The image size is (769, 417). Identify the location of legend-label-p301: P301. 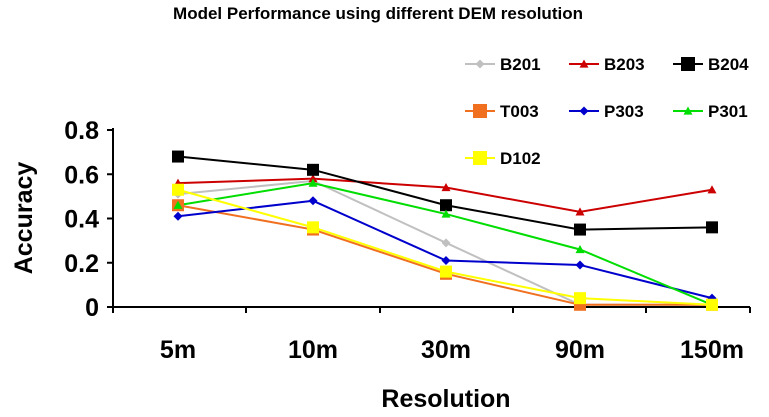
(728, 111).